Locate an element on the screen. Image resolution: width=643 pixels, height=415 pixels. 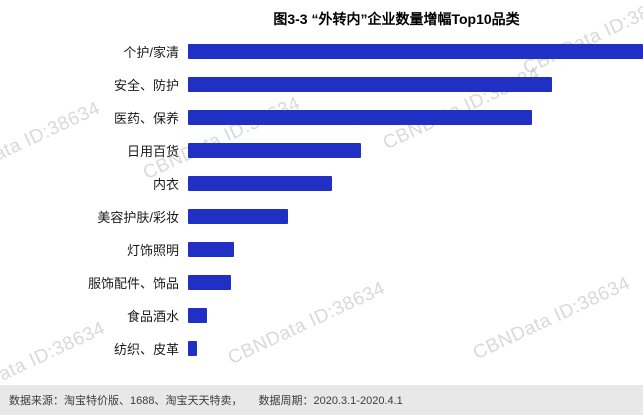
chart-row: 纺织、皮革 is located at coordinates (321, 348).